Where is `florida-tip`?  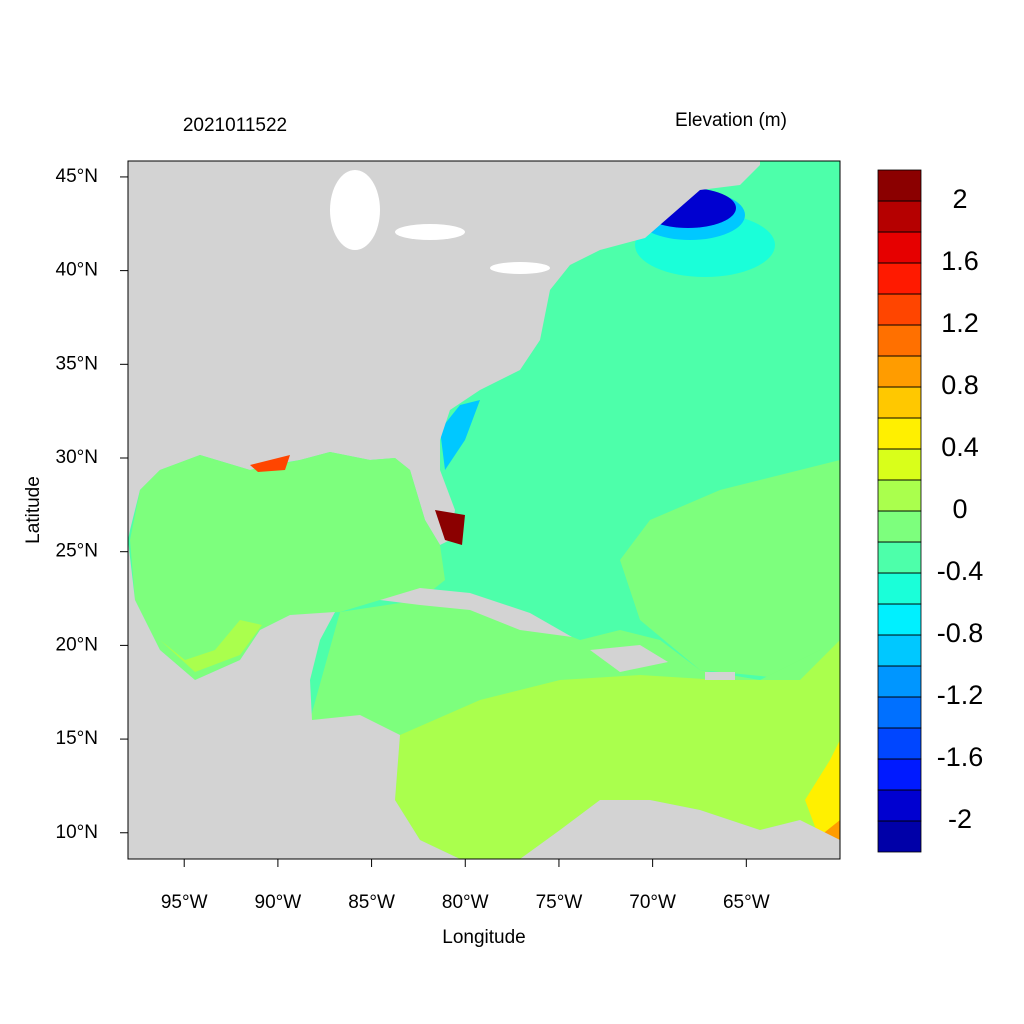 florida-tip is located at coordinates (450, 527).